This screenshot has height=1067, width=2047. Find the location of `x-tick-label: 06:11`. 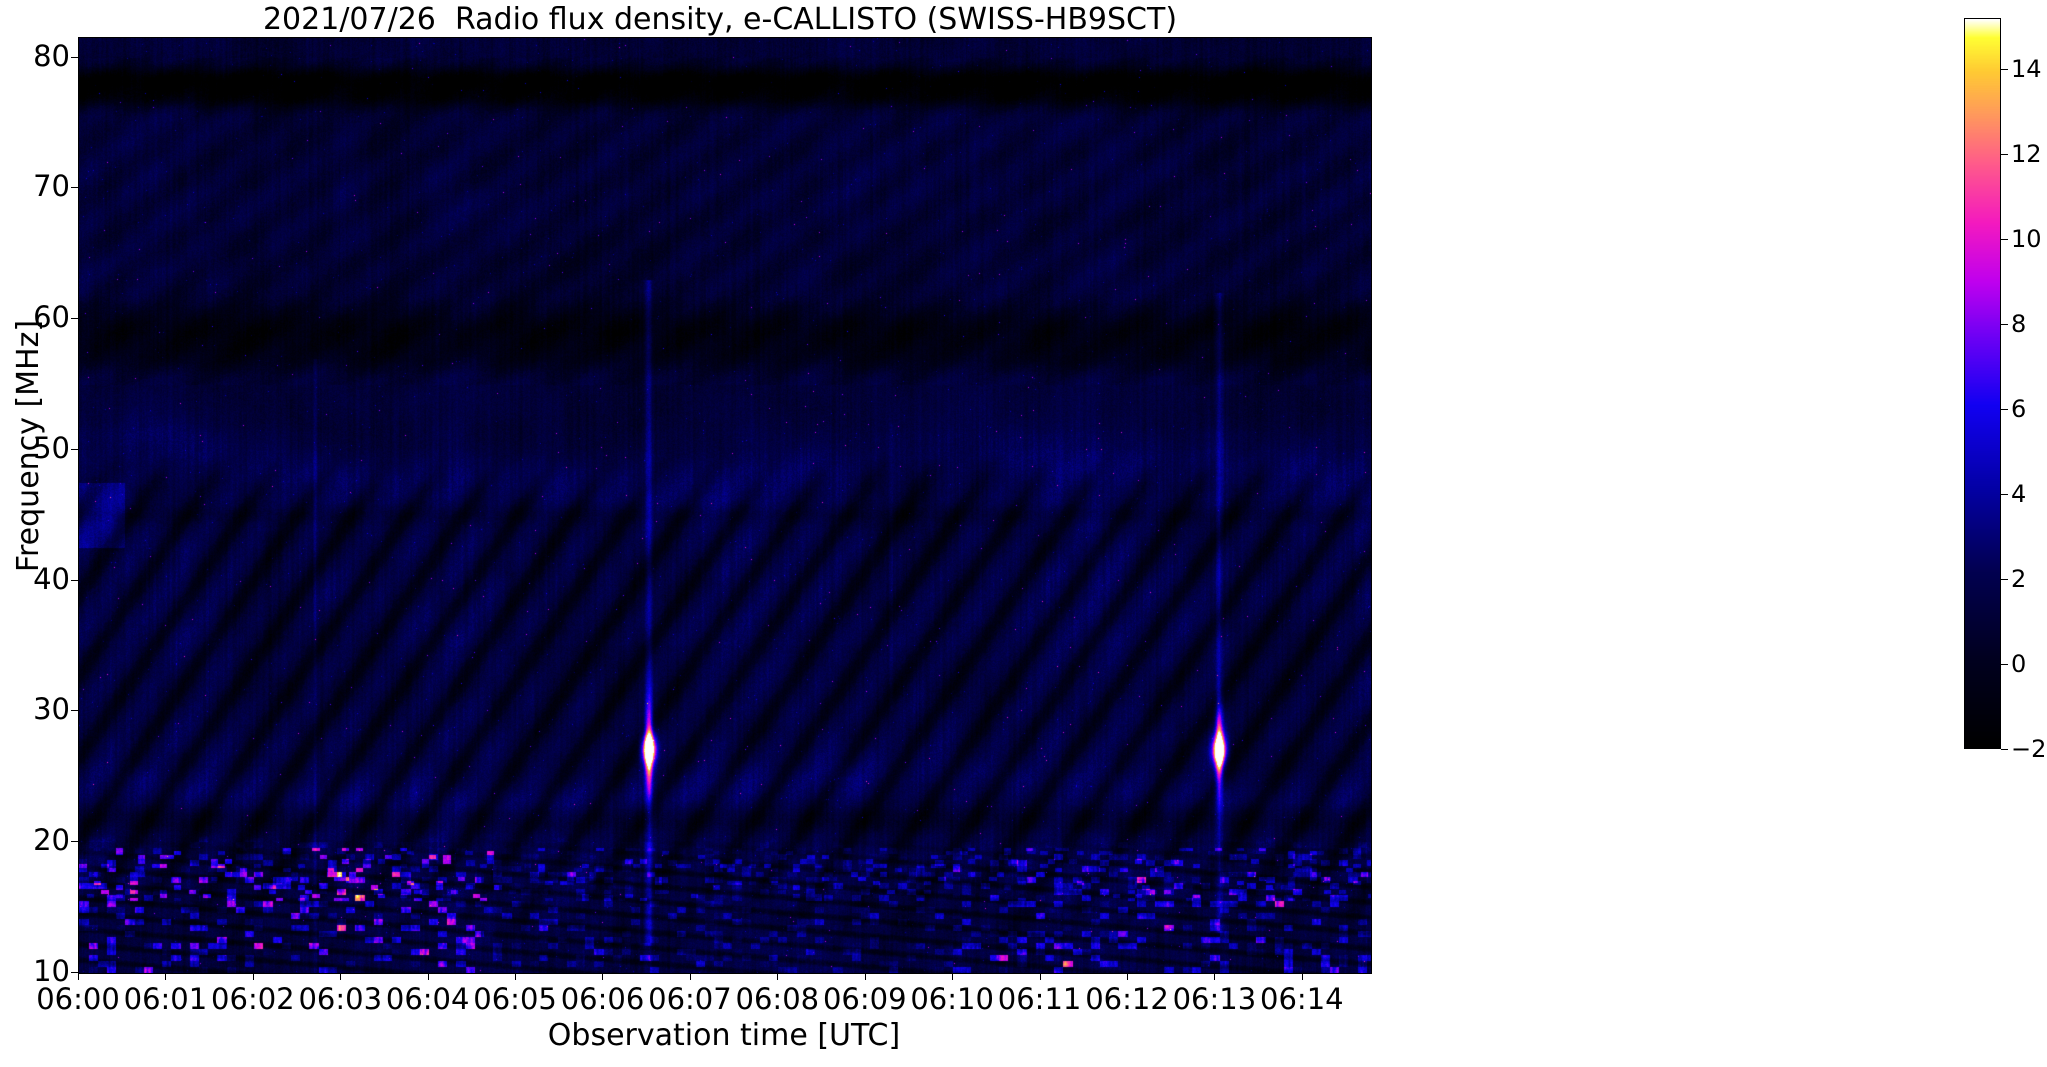

x-tick-label: 06:11 is located at coordinates (1039, 999).